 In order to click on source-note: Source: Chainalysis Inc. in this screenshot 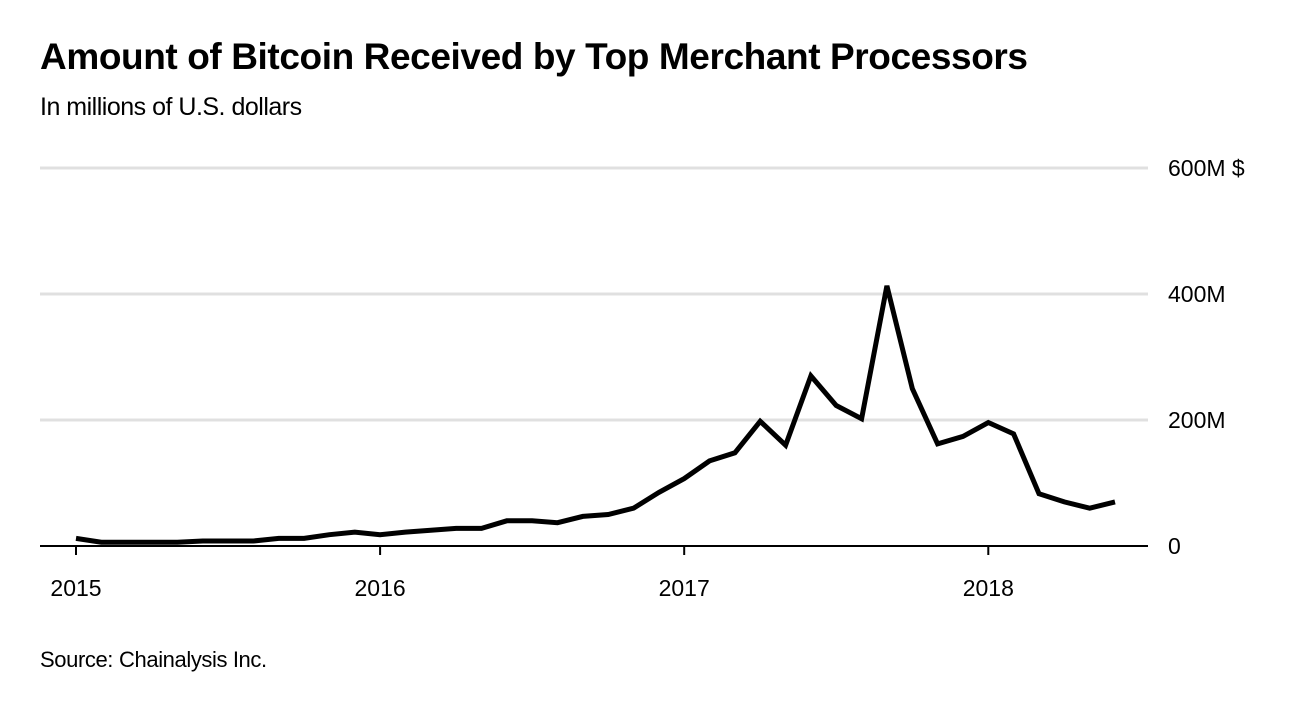, I will do `click(153, 660)`.